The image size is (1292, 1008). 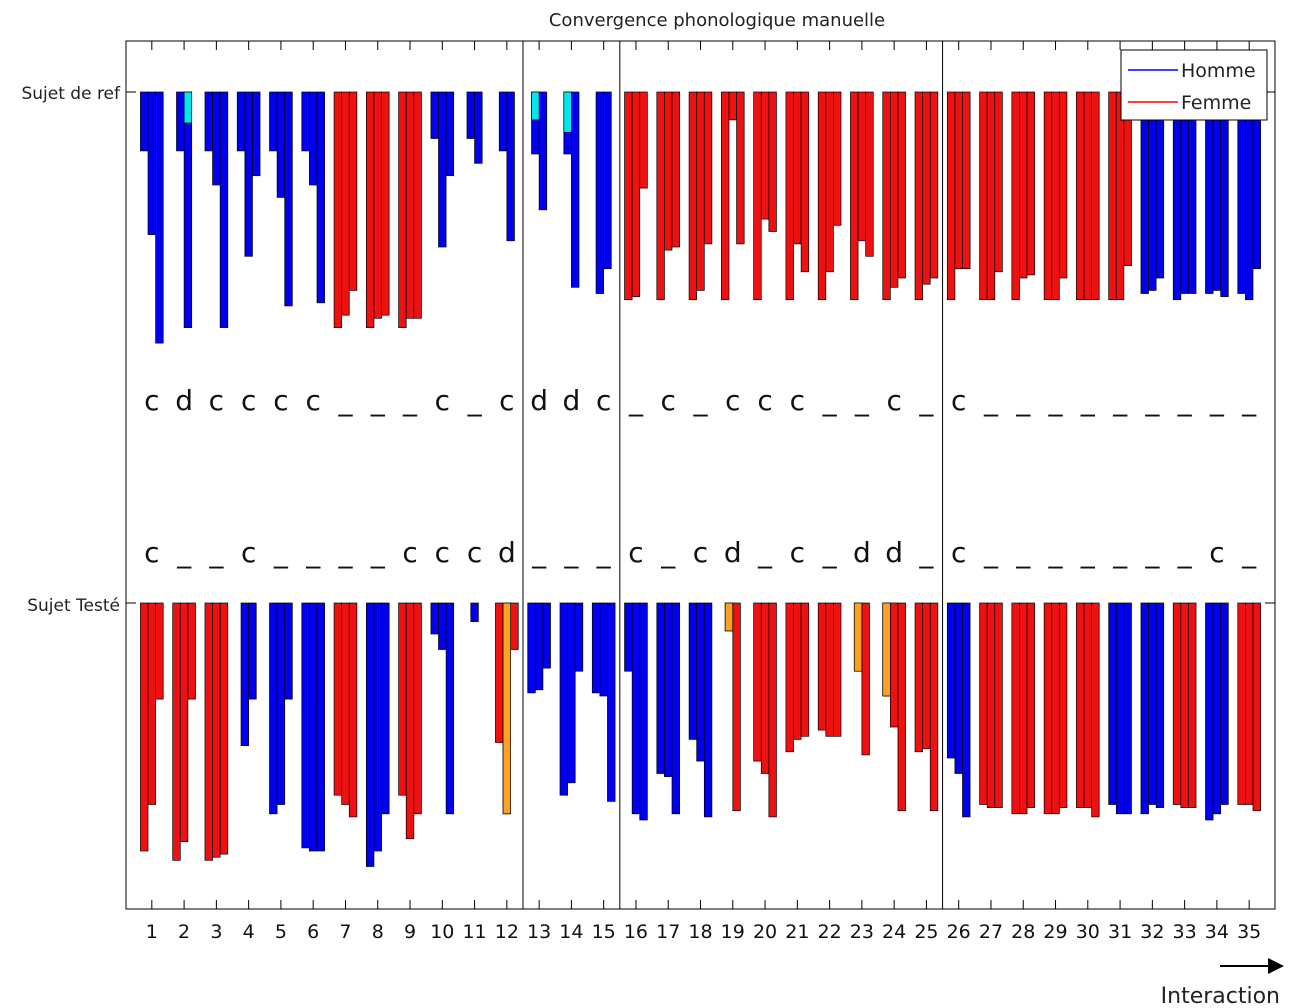 What do you see at coordinates (1220, 996) in the screenshot?
I see `x-axis-label: Interaction` at bounding box center [1220, 996].